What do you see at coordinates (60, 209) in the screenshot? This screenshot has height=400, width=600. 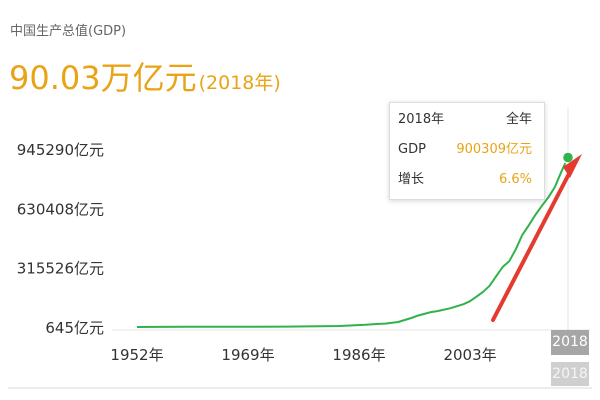 I see `y-tick-label: 630408亿元` at bounding box center [60, 209].